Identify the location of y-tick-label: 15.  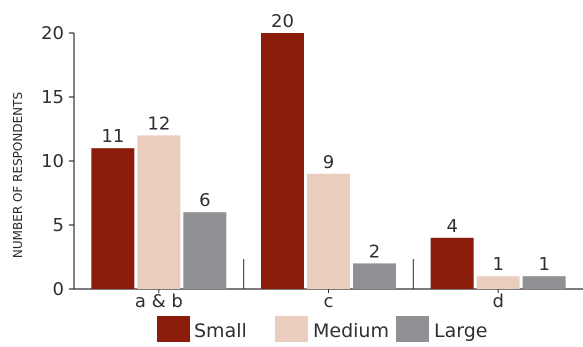
(52, 97).